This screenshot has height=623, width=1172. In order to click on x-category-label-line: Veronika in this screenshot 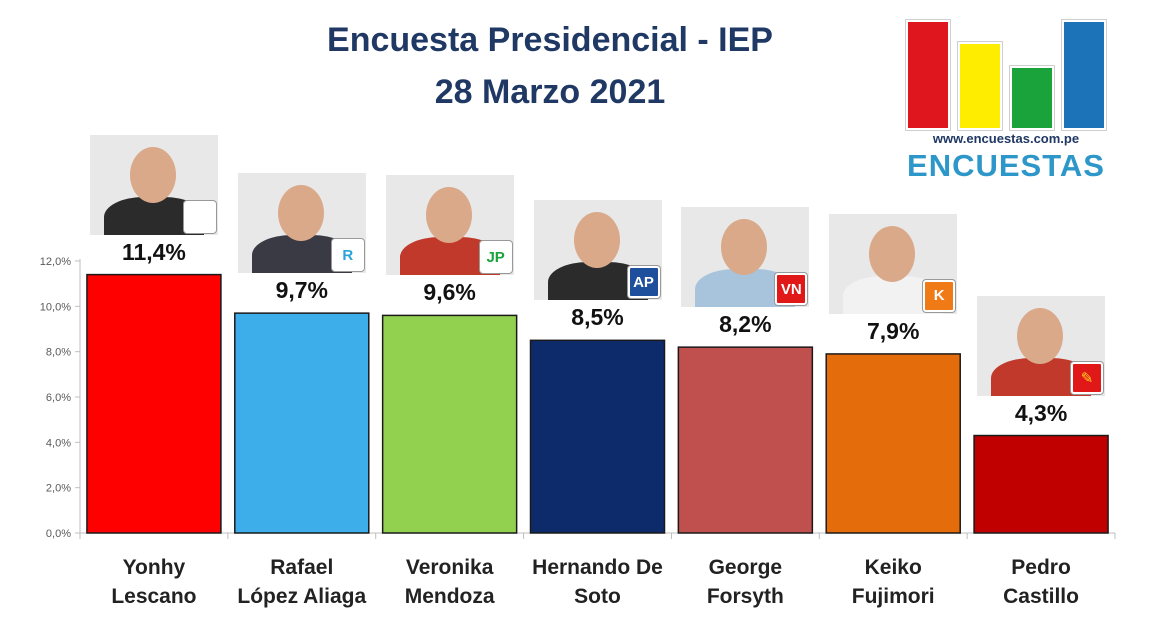, I will do `click(449, 567)`.